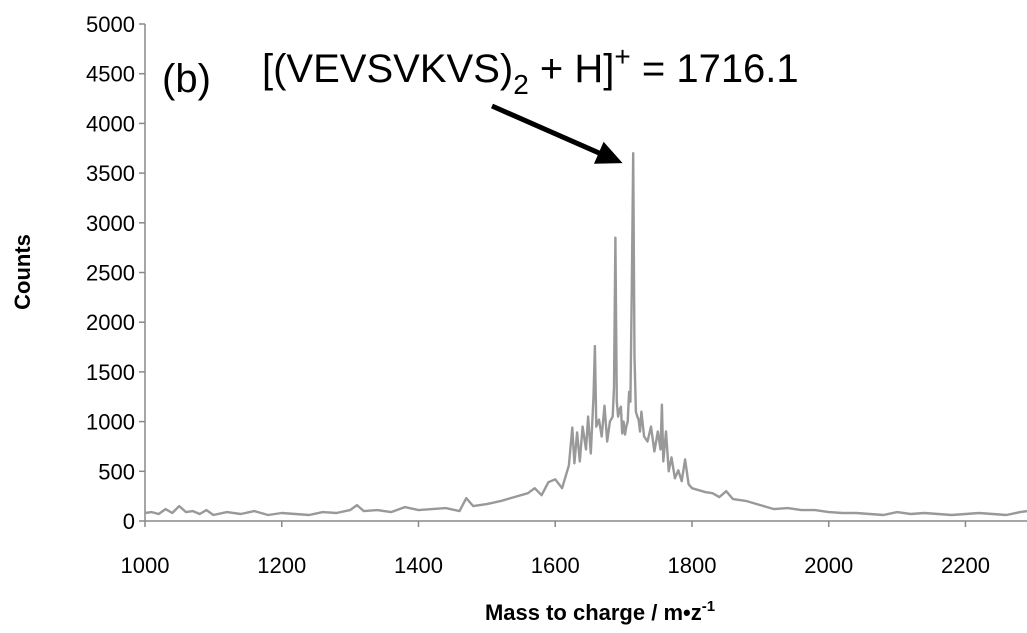  What do you see at coordinates (828, 565) in the screenshot?
I see `x-tick-label: 2000` at bounding box center [828, 565].